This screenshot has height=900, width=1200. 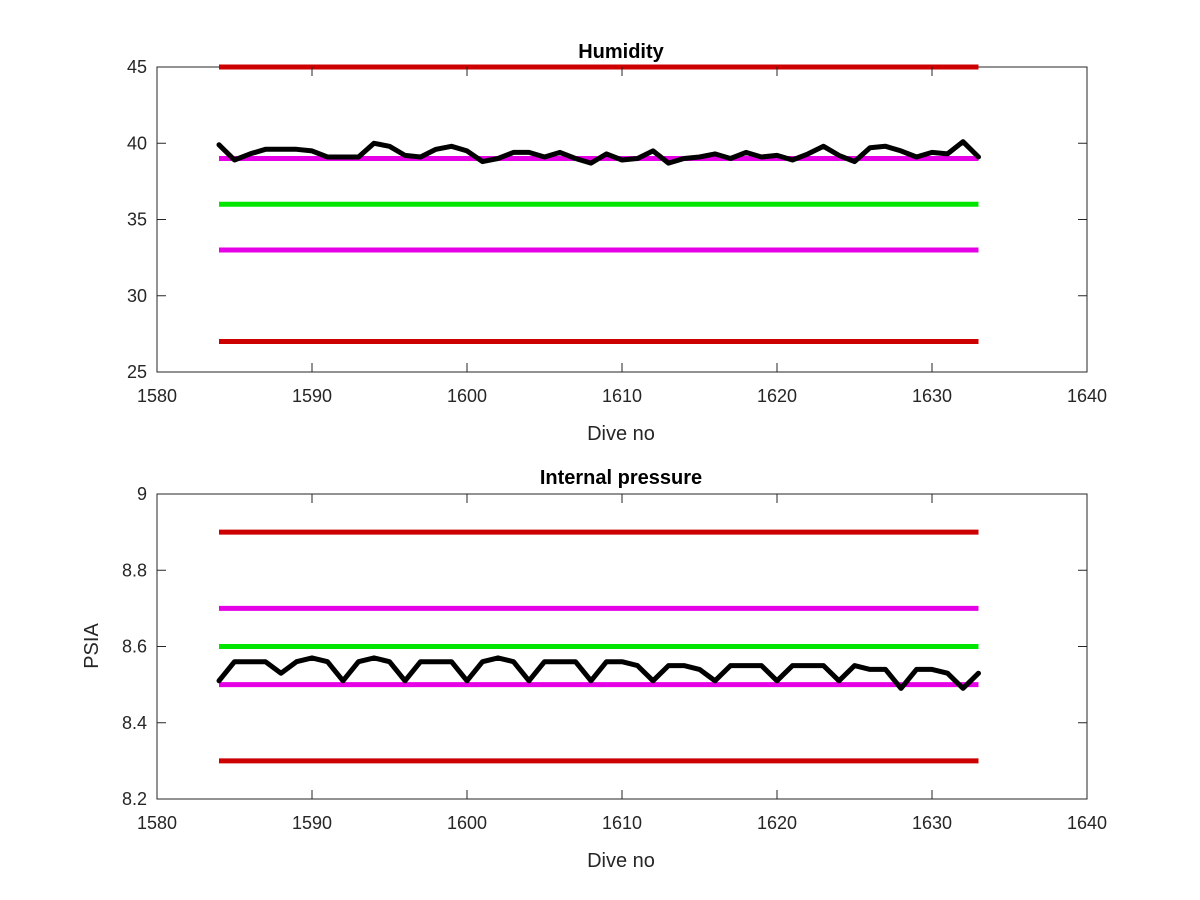 What do you see at coordinates (137, 220) in the screenshot?
I see `y-tick-label: 35` at bounding box center [137, 220].